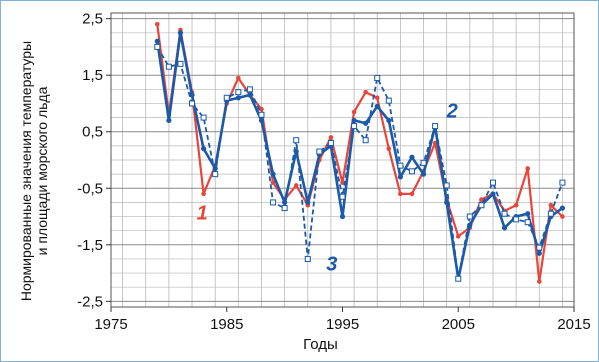 Image resolution: width=599 pixels, height=362 pixels. I want to click on y-tick-label: 1,5, so click(92, 75).